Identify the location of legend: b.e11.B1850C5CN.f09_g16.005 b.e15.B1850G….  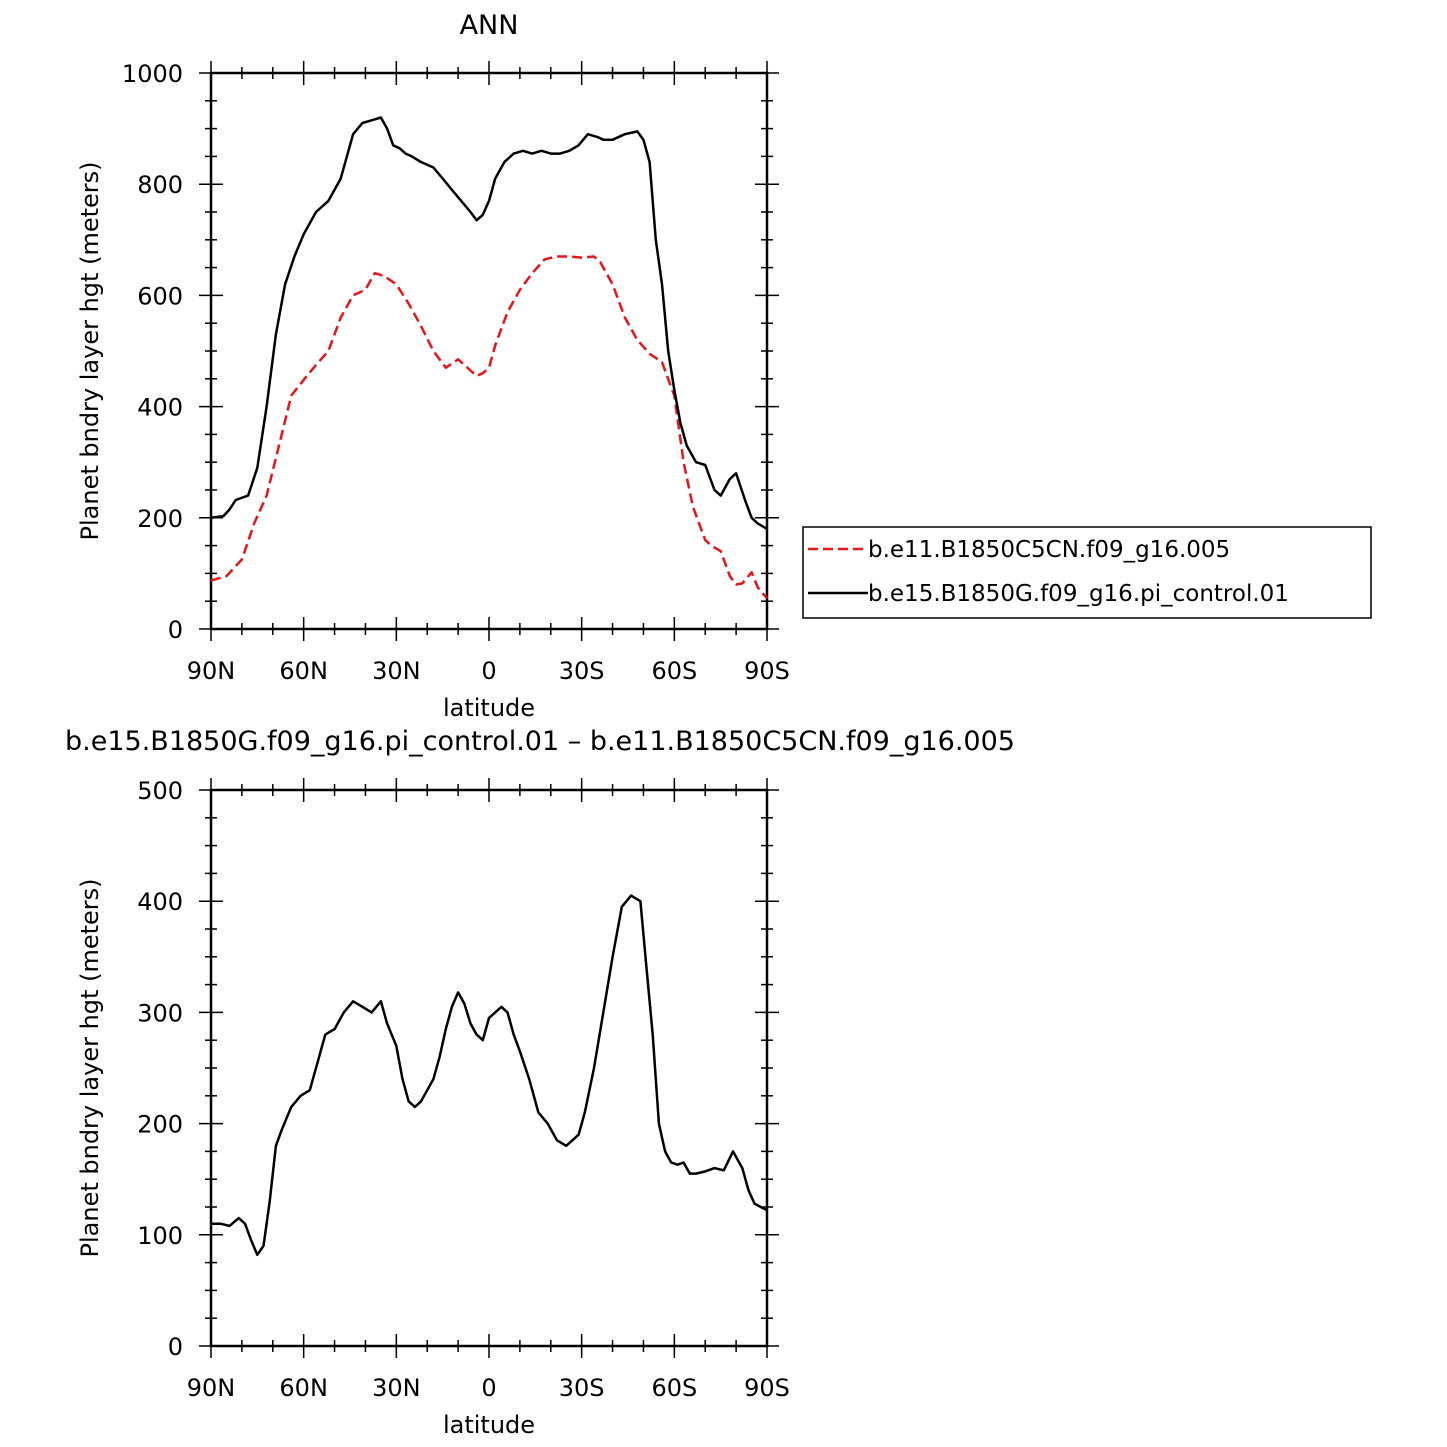
(1087, 572).